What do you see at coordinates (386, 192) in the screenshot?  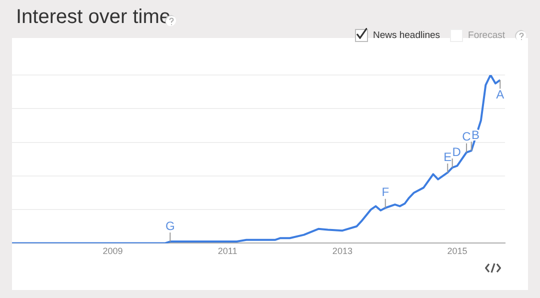 I see `annotation: F` at bounding box center [386, 192].